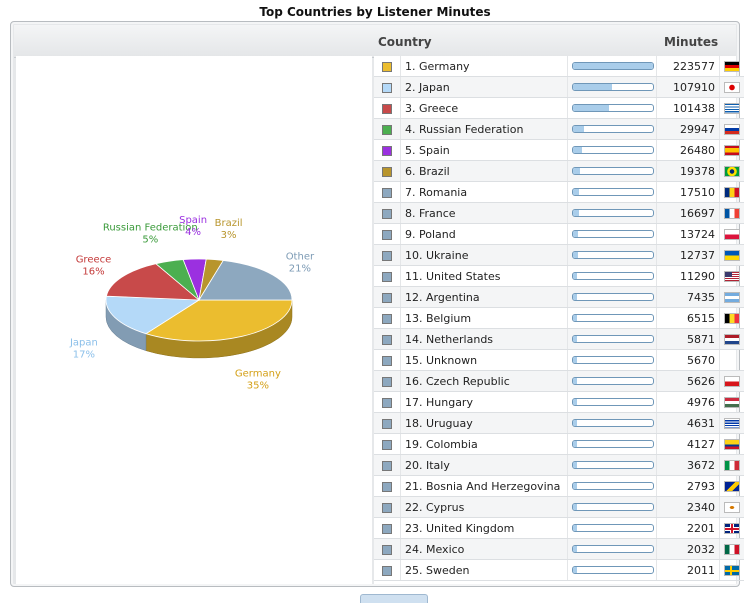  I want to click on country-row: 11. United States 11290, so click(559, 276).